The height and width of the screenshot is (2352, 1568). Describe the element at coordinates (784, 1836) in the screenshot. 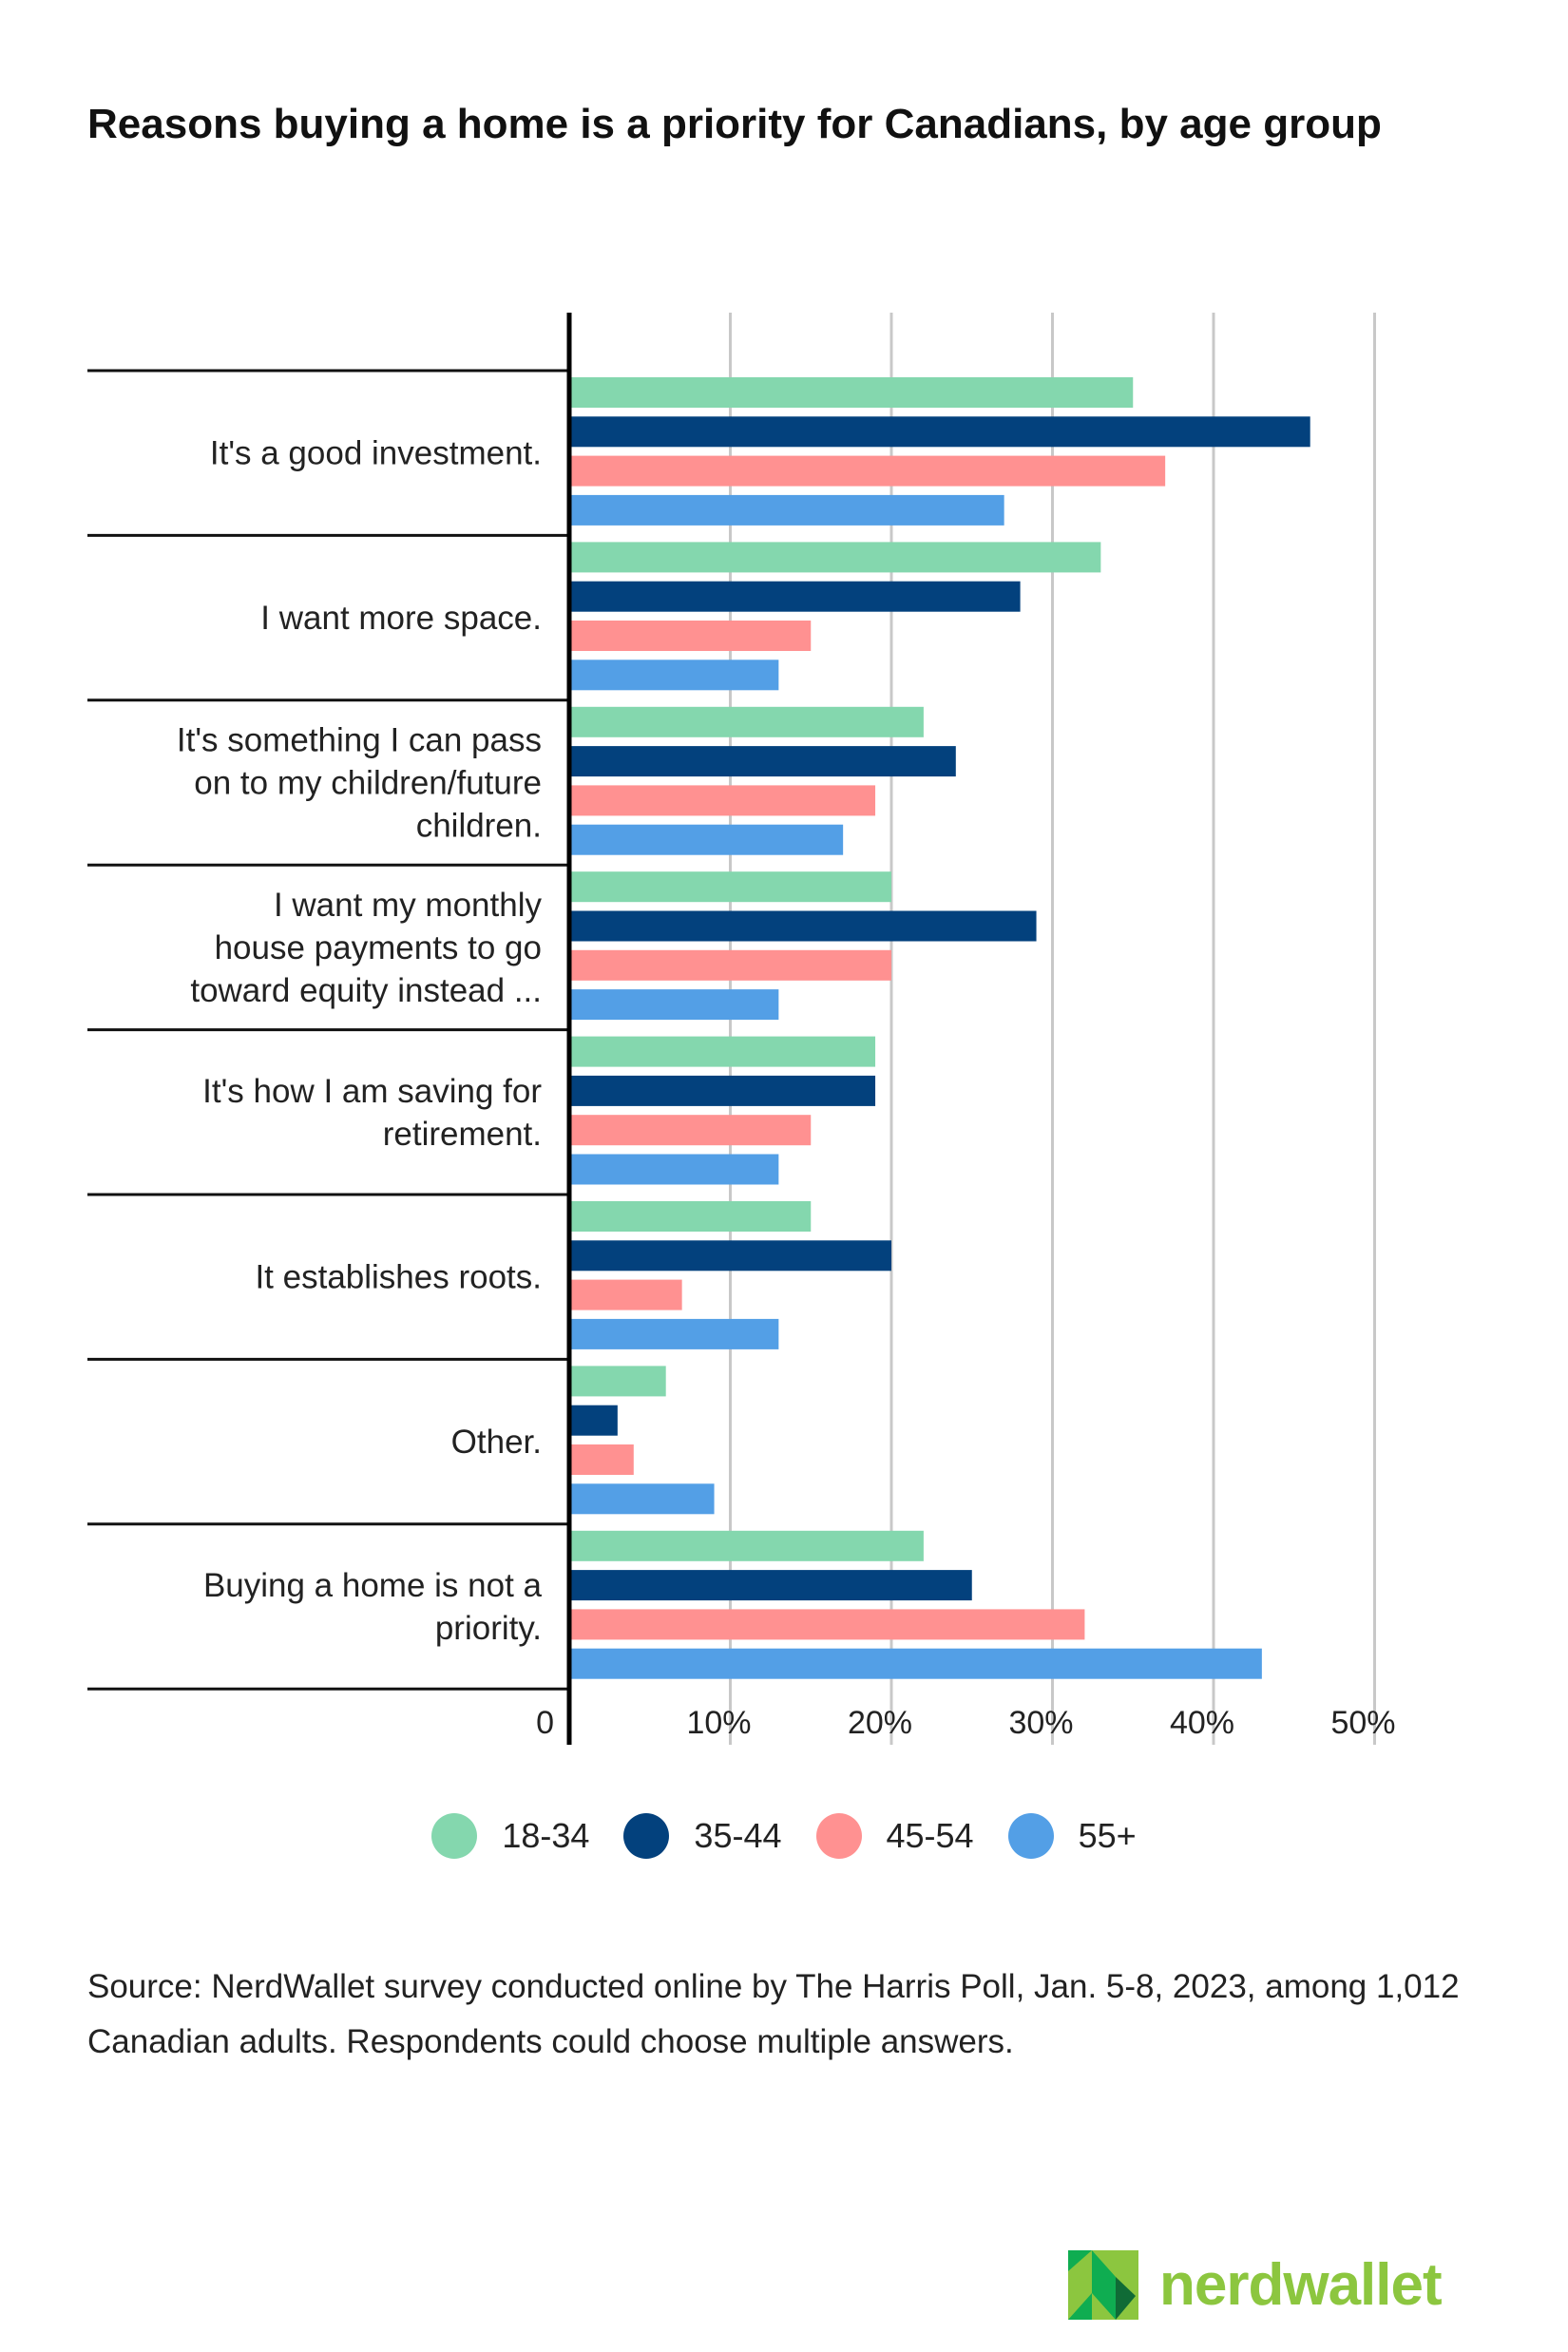

I see `legend: 18-34 35-44 45-54 55+` at that location.